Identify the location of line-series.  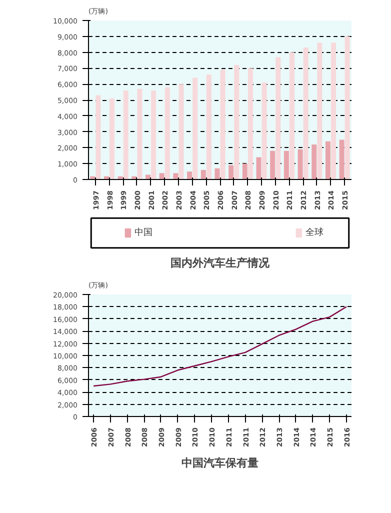
(220, 346).